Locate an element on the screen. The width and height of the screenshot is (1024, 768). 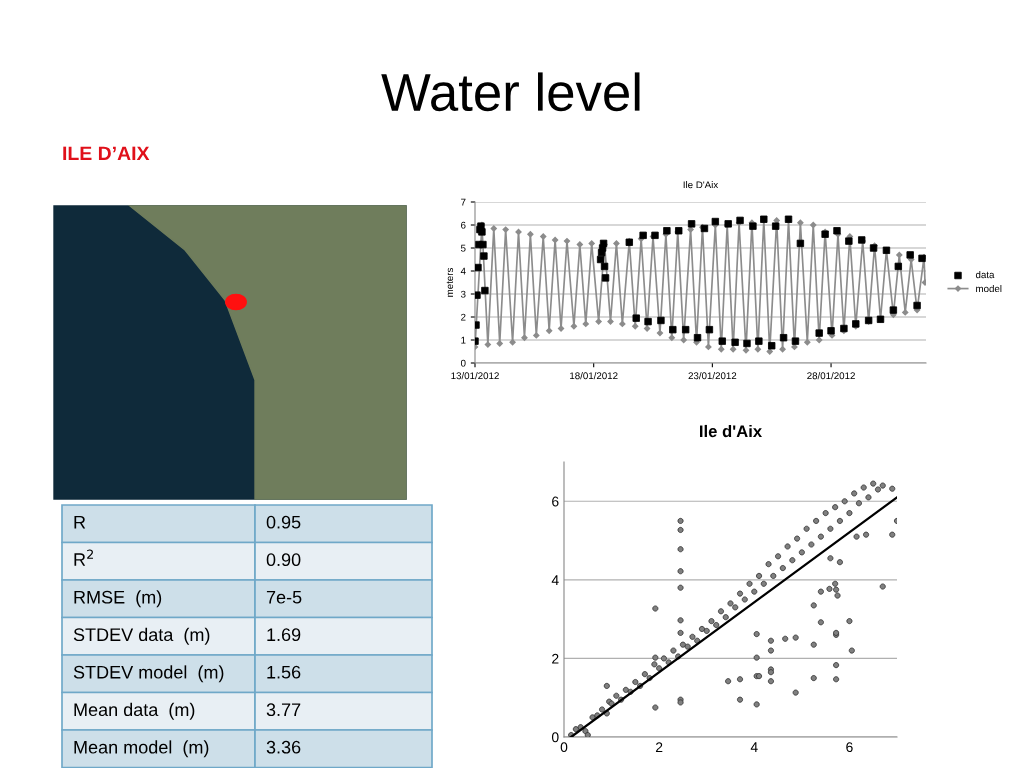
y-tick-label: 7 is located at coordinates (463, 202).